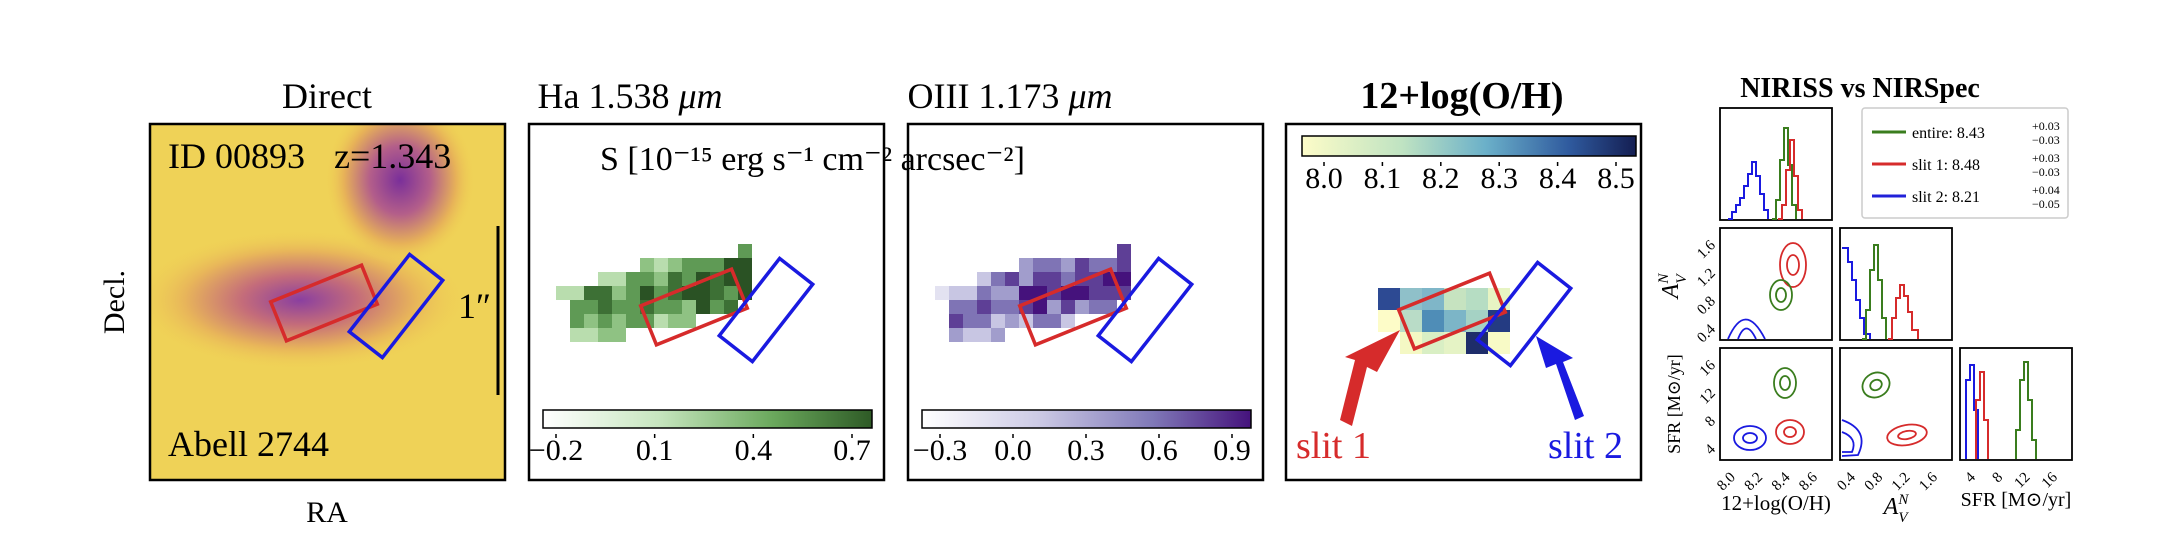  I want to click on sfr-hist-frame, so click(2016, 404).